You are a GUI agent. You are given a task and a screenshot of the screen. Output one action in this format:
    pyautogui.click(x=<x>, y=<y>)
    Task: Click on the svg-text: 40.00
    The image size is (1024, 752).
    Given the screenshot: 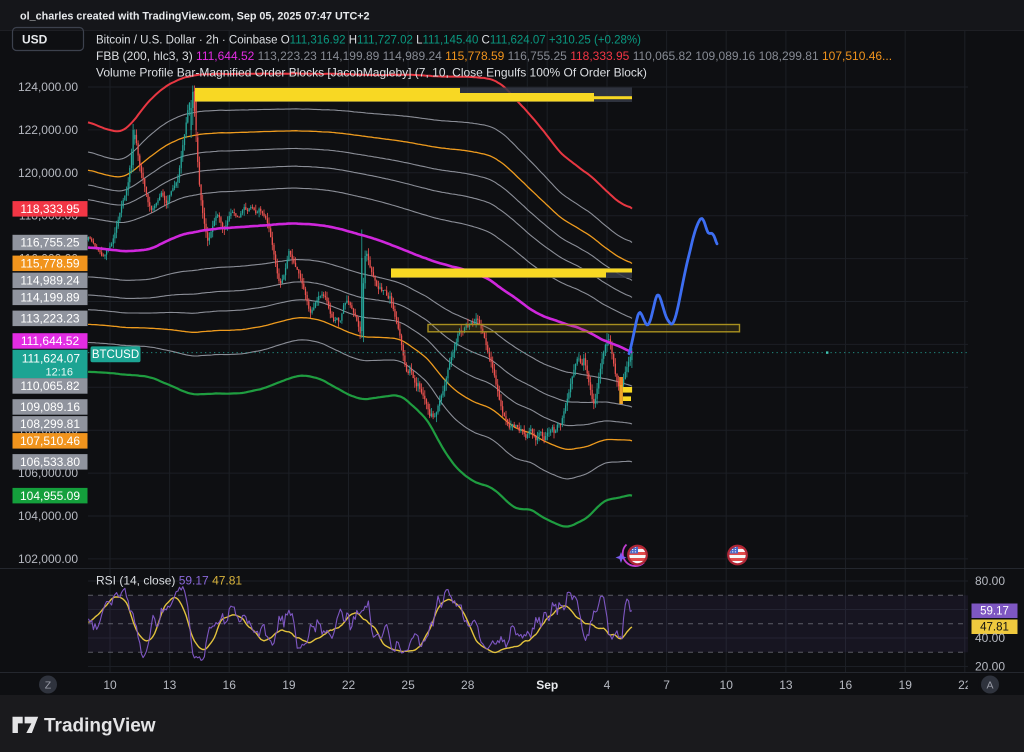 What is the action you would take?
    pyautogui.click(x=990, y=638)
    